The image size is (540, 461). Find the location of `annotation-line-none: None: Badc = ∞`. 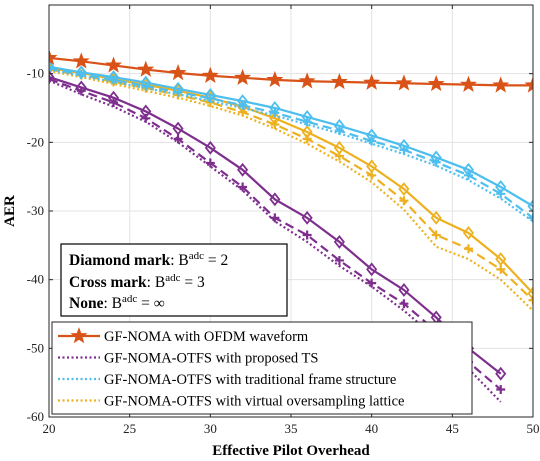

annotation-line-none: None: Badc = ∞ is located at coordinates (117, 302).